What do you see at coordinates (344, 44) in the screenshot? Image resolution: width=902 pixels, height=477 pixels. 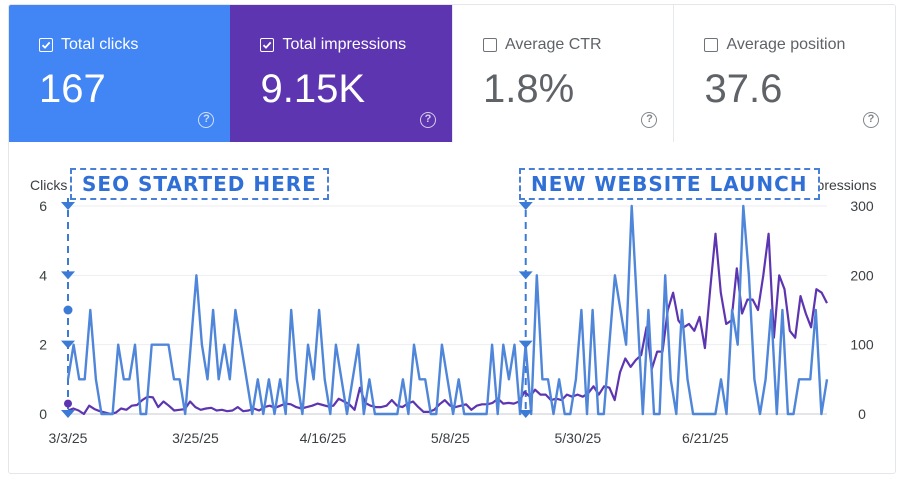 I see `metric-label: Total impressions` at bounding box center [344, 44].